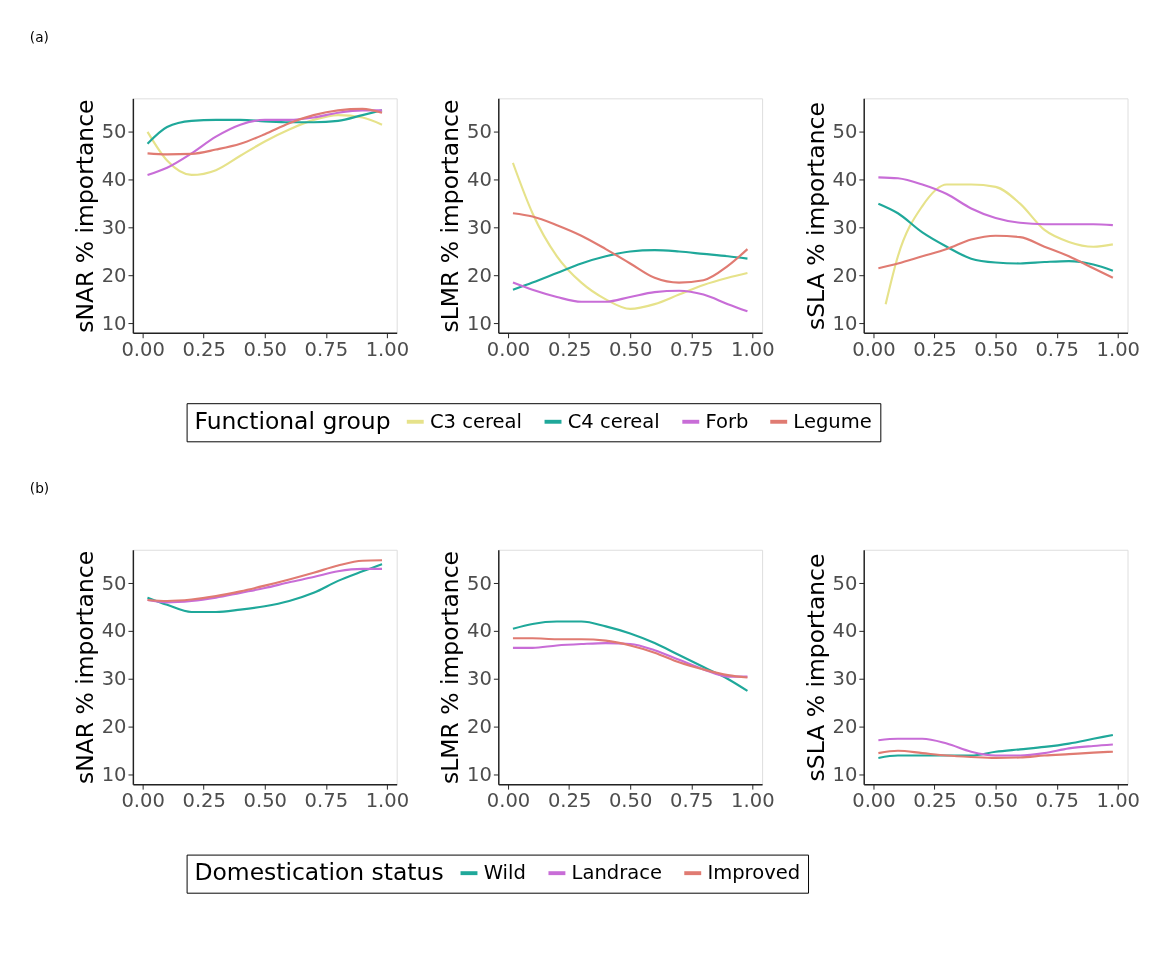 This screenshot has height=962, width=1150. Describe the element at coordinates (832, 421) in the screenshot. I see `legend-label: Legume` at that location.